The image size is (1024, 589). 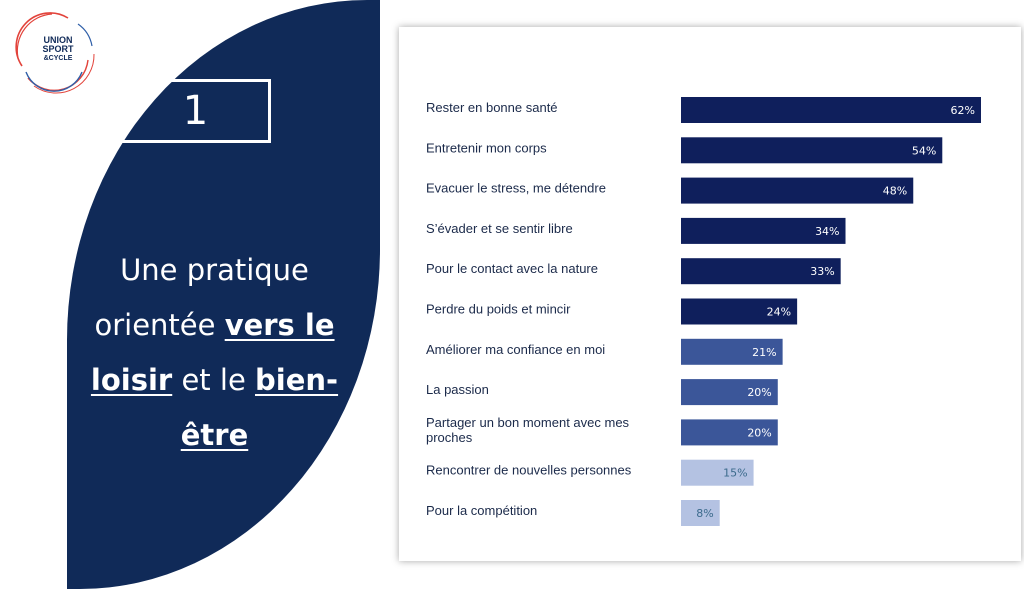 I want to click on category-label: Pour le contact avec la nature, so click(x=512, y=268).